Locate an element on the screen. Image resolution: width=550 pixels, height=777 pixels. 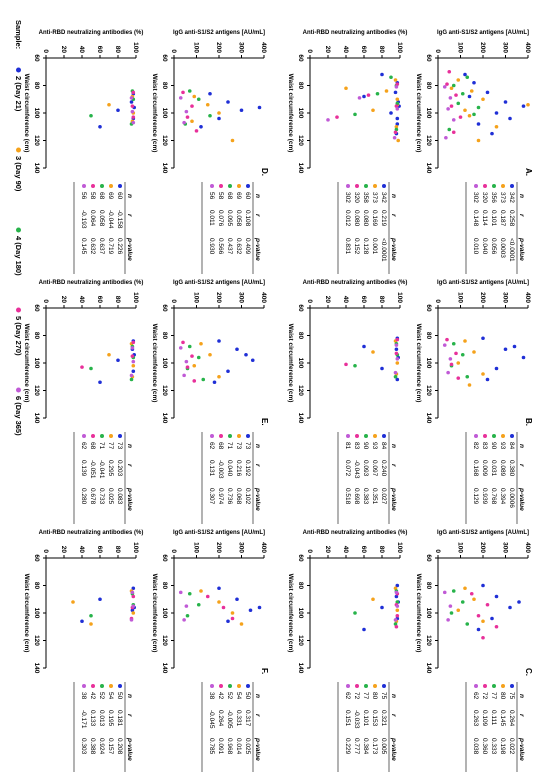
y-tick-label: 80 is located at coordinates (117, 50).